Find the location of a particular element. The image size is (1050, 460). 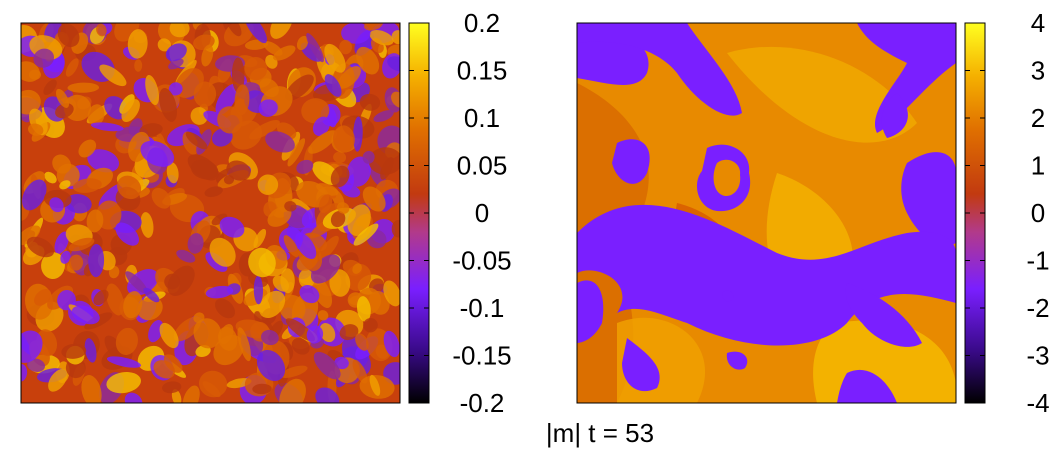

colorbar-tick-label: -1 is located at coordinates (1037, 261).